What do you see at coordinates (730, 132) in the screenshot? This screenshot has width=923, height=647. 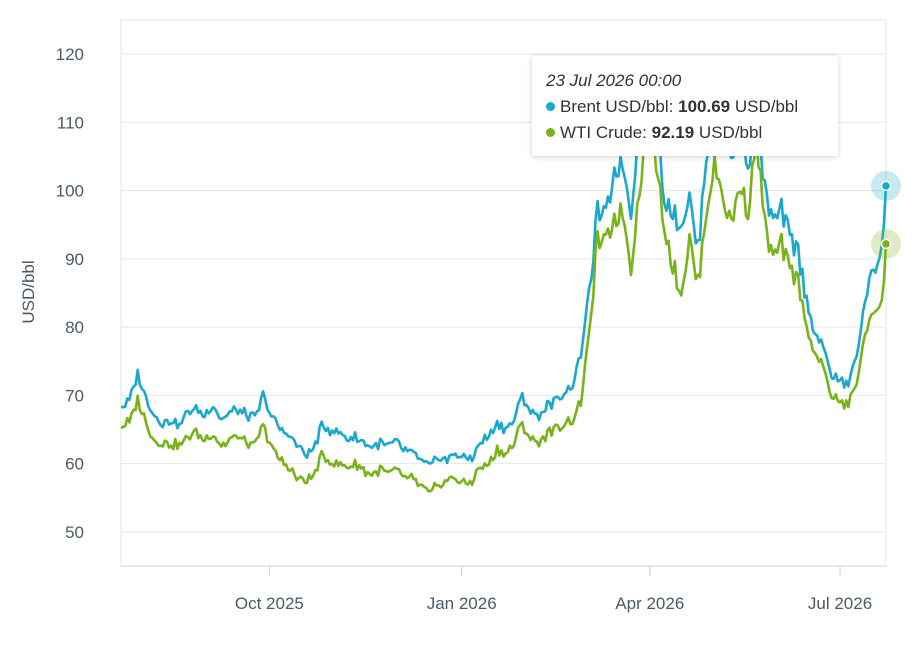 I see `tooltip-wti-unit: USD/bbl` at bounding box center [730, 132].